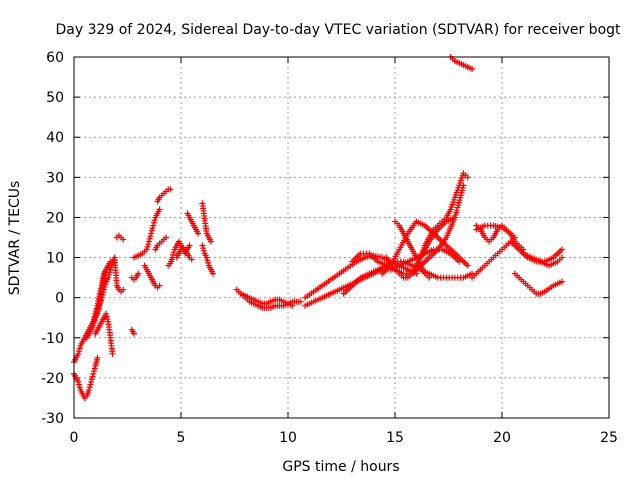  What do you see at coordinates (288, 438) in the screenshot?
I see `x-tick-label: 10` at bounding box center [288, 438].